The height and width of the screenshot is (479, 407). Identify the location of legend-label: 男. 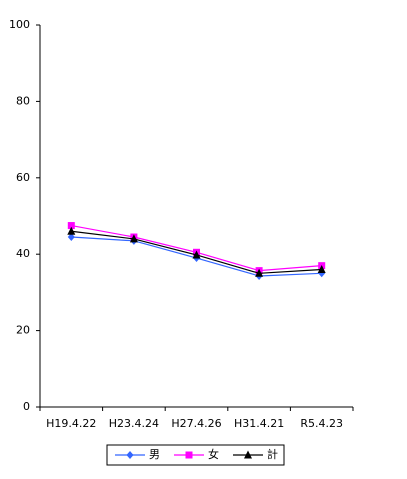
(154, 454).